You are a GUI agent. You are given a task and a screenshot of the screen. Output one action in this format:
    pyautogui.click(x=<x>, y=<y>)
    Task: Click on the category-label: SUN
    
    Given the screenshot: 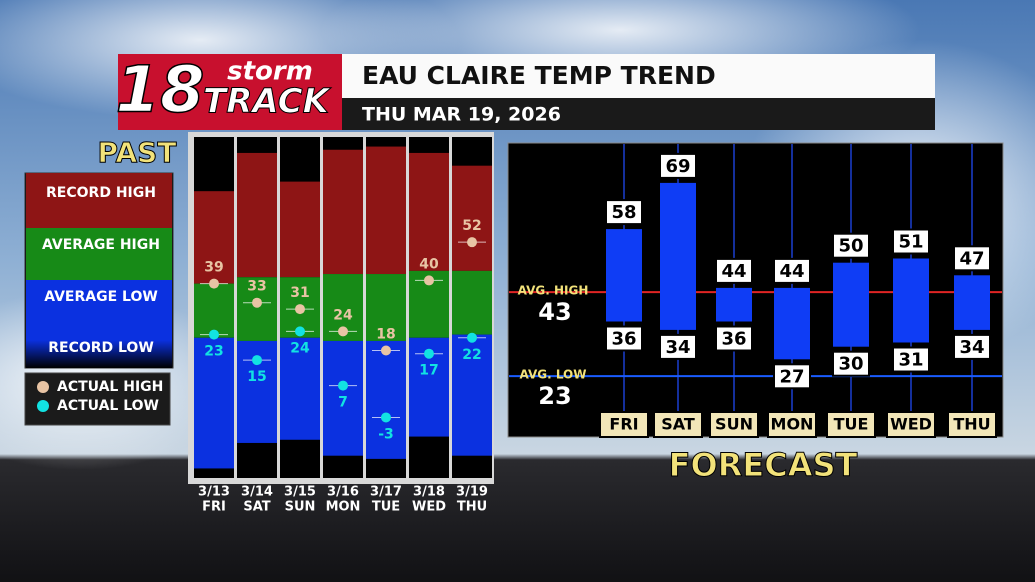 What is the action you would take?
    pyautogui.click(x=734, y=424)
    